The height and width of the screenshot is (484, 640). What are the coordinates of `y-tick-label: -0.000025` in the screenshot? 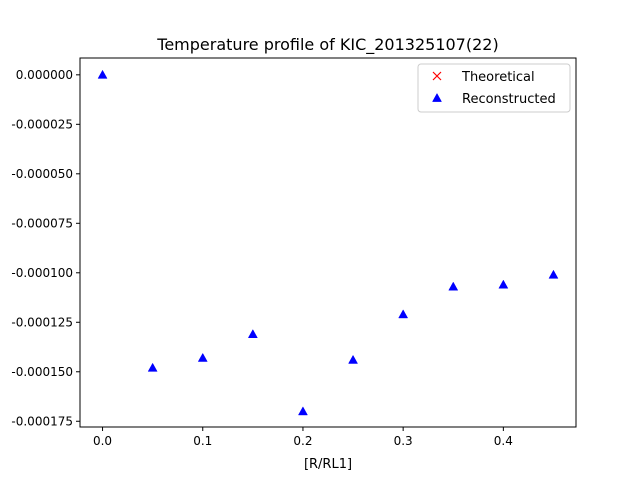 It's located at (42, 124).